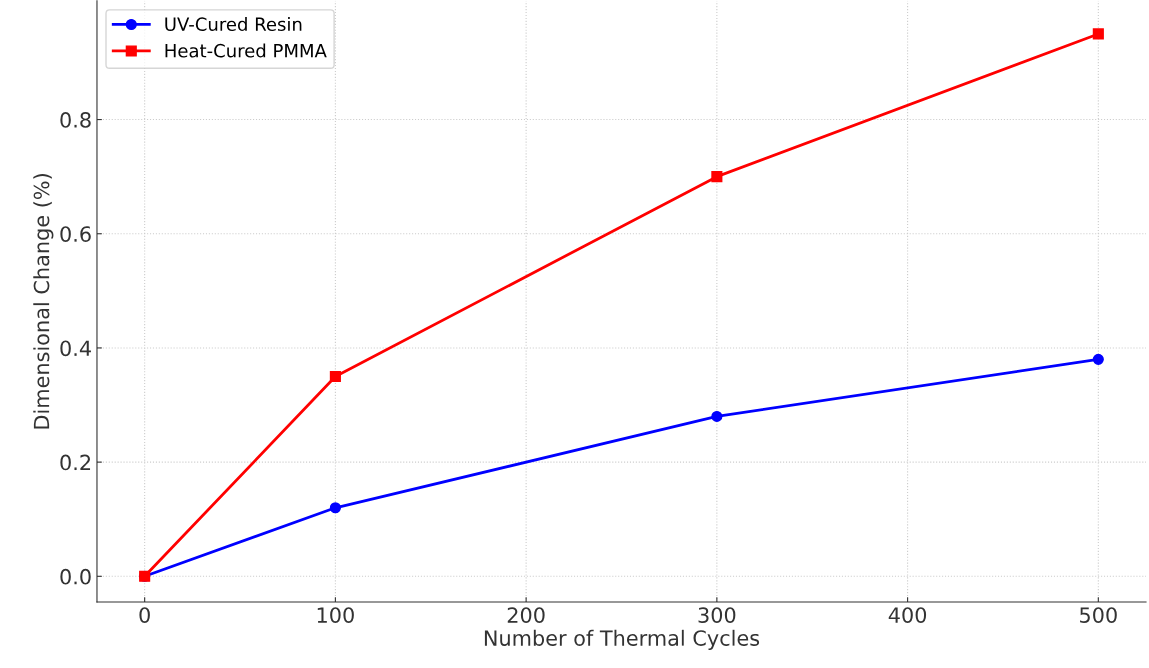 This screenshot has width=1149, height=668. Describe the element at coordinates (75, 576) in the screenshot. I see `y-tick-label: 0.0` at that location.